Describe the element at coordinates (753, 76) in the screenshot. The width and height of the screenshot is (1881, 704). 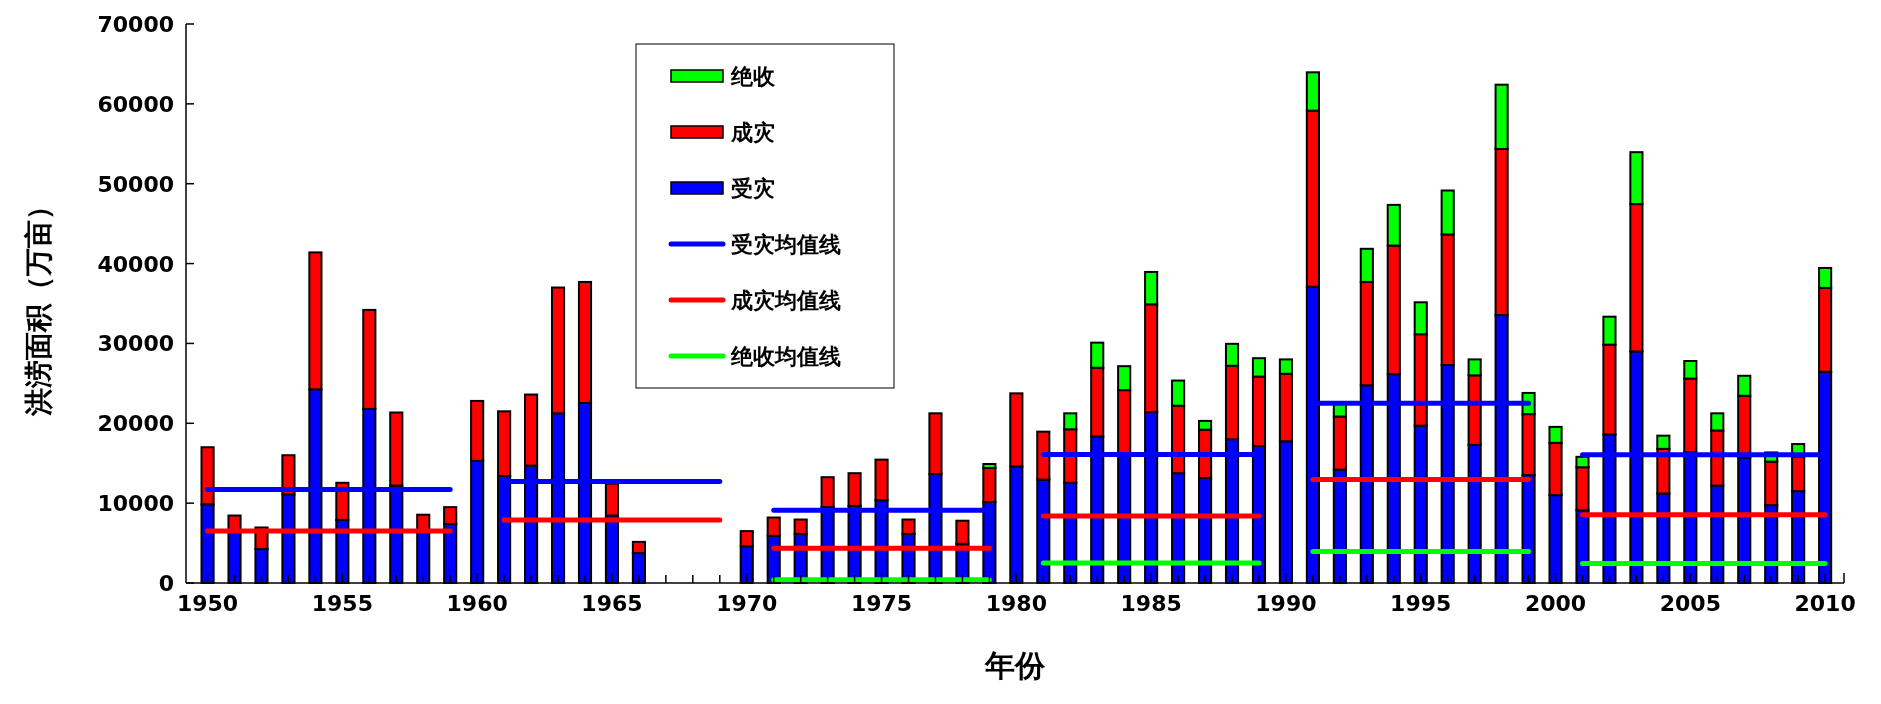
I see `legend-label: 绝收` at that location.